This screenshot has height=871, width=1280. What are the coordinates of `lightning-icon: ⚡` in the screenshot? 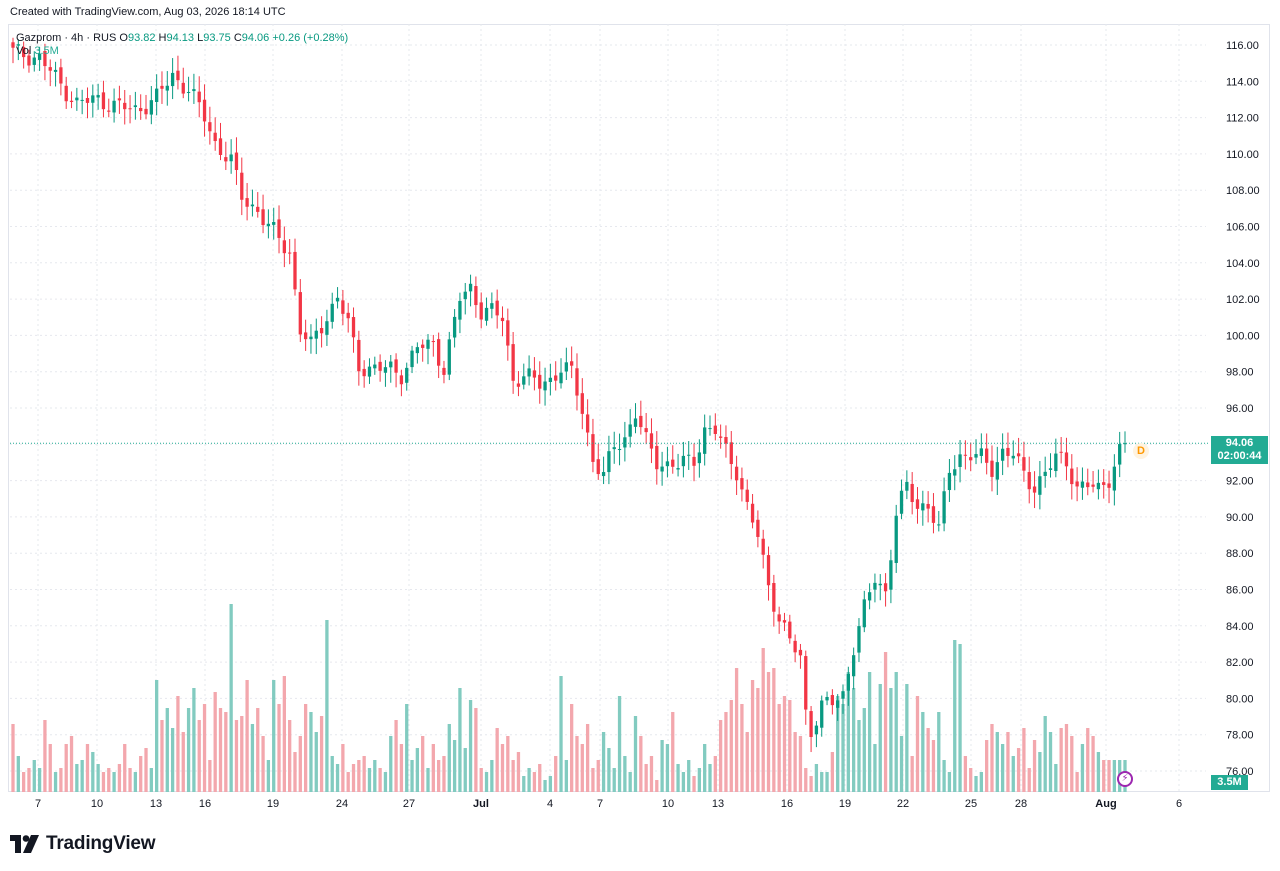 It's located at (1125, 779).